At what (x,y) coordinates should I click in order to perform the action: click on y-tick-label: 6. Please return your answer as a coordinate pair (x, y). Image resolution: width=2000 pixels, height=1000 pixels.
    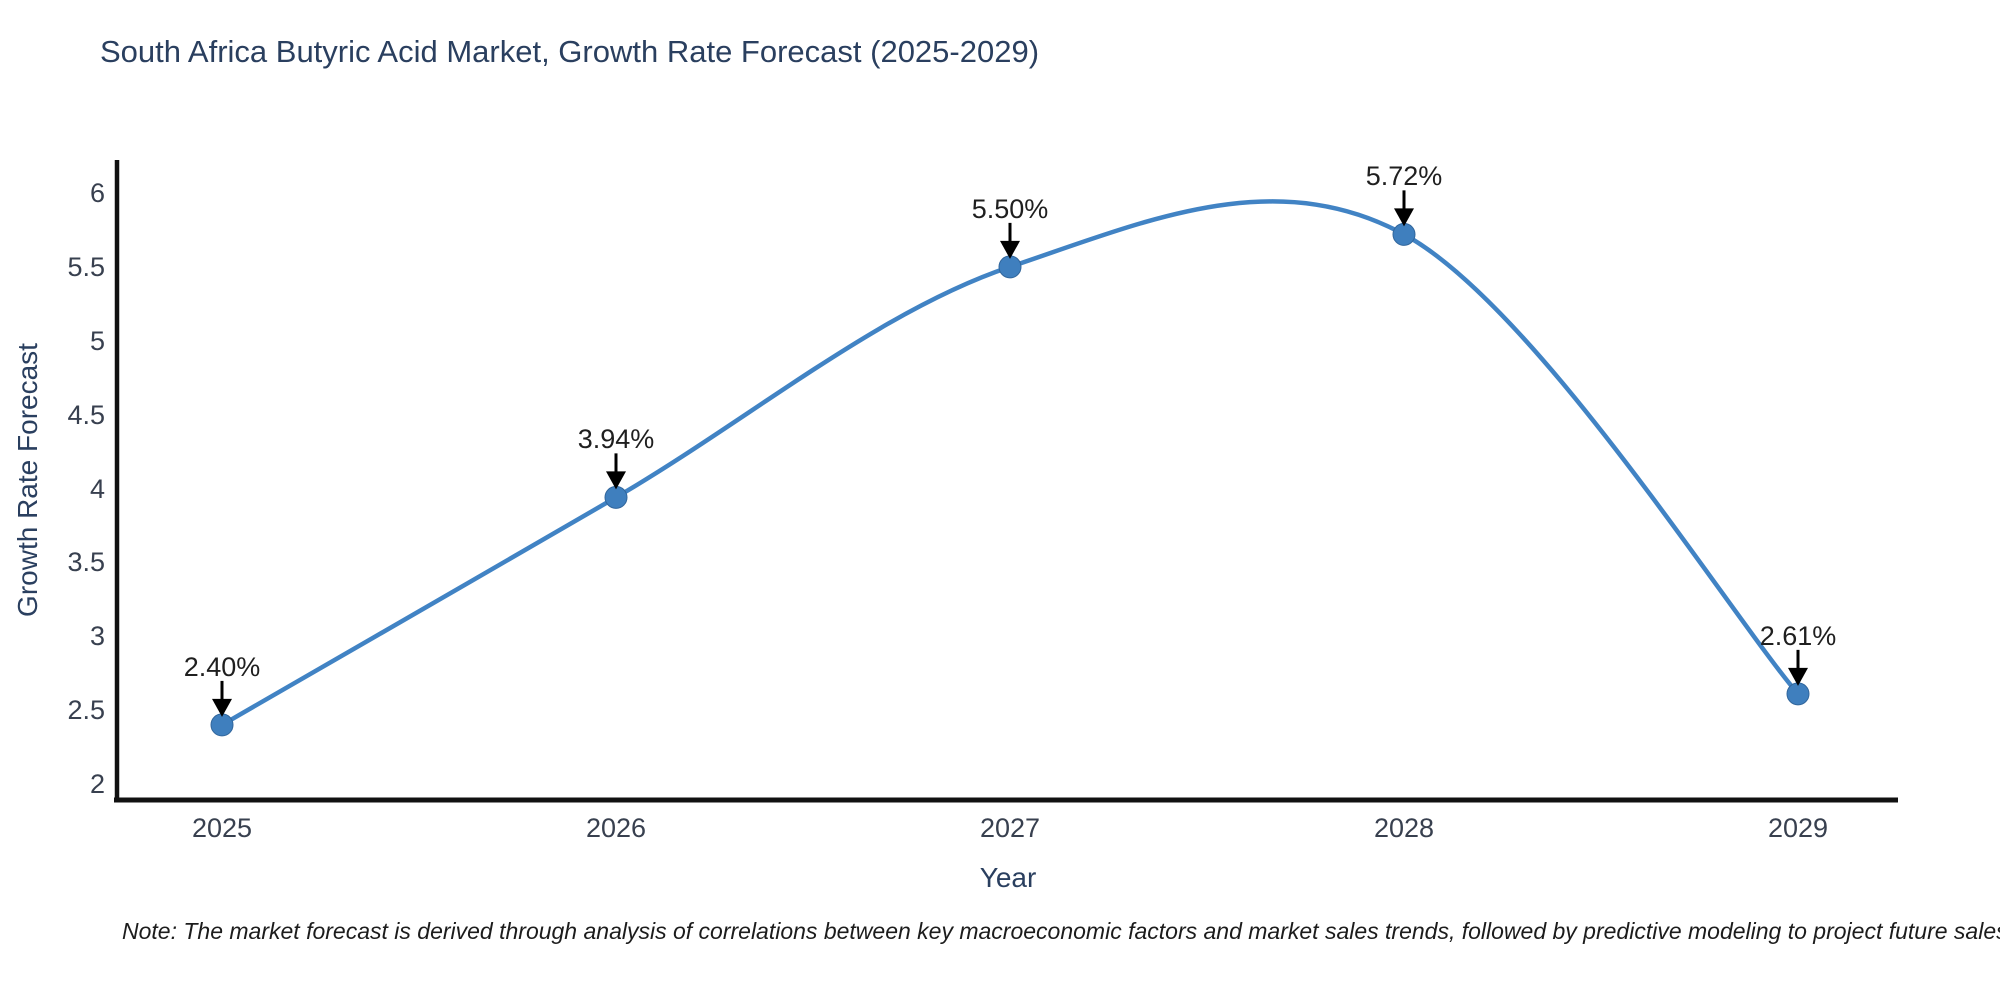
    Looking at the image, I should click on (97, 193).